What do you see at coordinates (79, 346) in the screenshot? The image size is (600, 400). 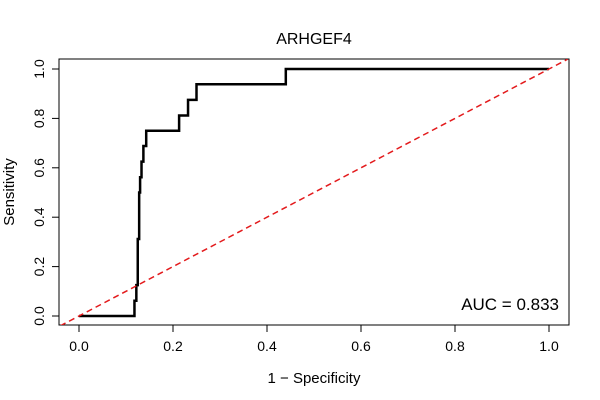 I see `x-tick-label: 0.0` at bounding box center [79, 346].